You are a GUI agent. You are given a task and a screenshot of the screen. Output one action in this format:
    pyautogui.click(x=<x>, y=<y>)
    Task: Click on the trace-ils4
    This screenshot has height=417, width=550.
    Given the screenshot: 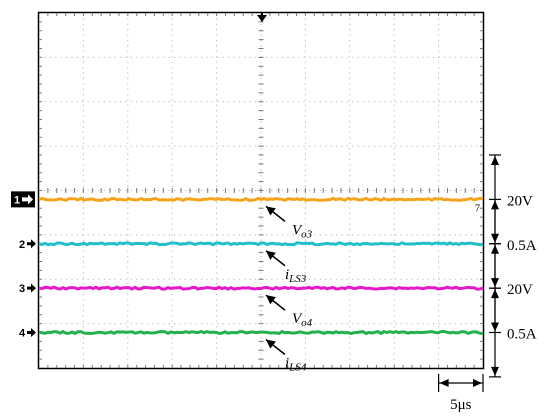 What is the action you would take?
    pyautogui.click(x=261, y=332)
    